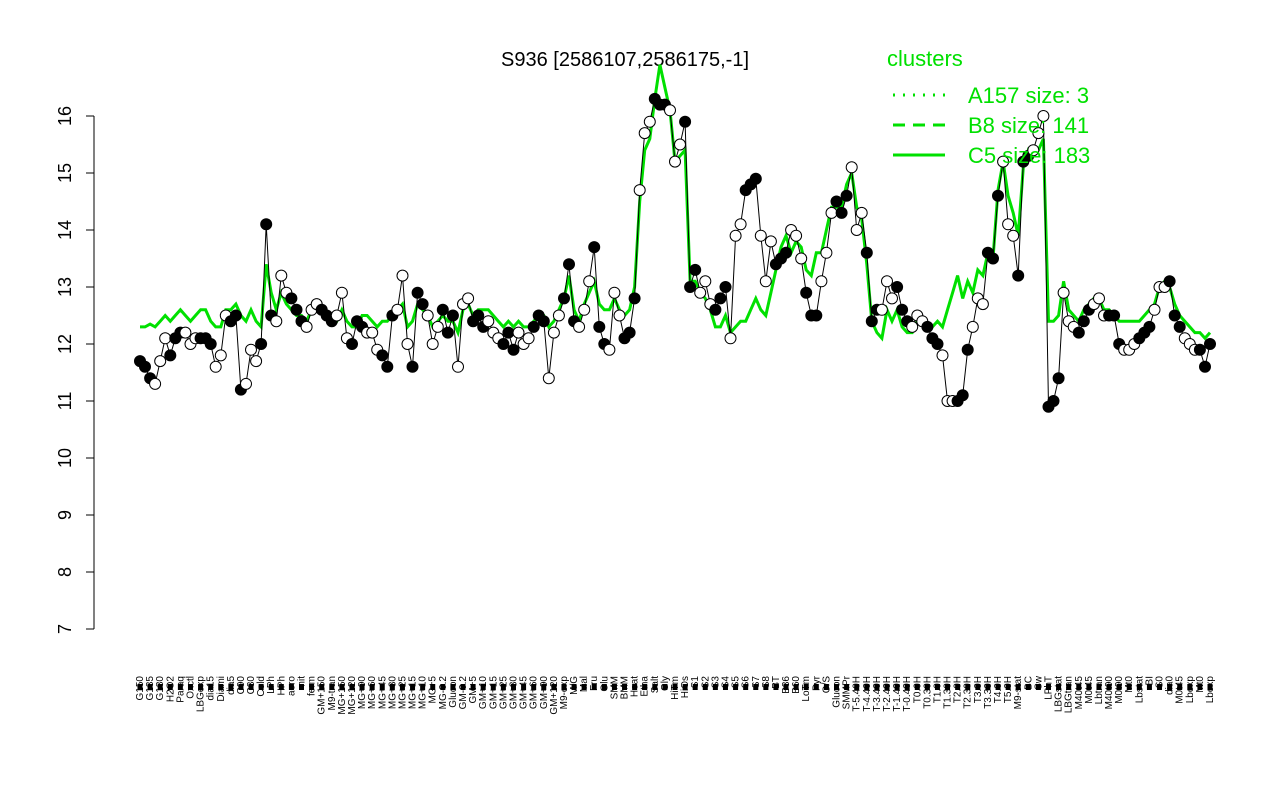 This screenshot has height=800, width=1280. Describe the element at coordinates (1048, 688) in the screenshot. I see `x-tick-label: LPhT` at that location.